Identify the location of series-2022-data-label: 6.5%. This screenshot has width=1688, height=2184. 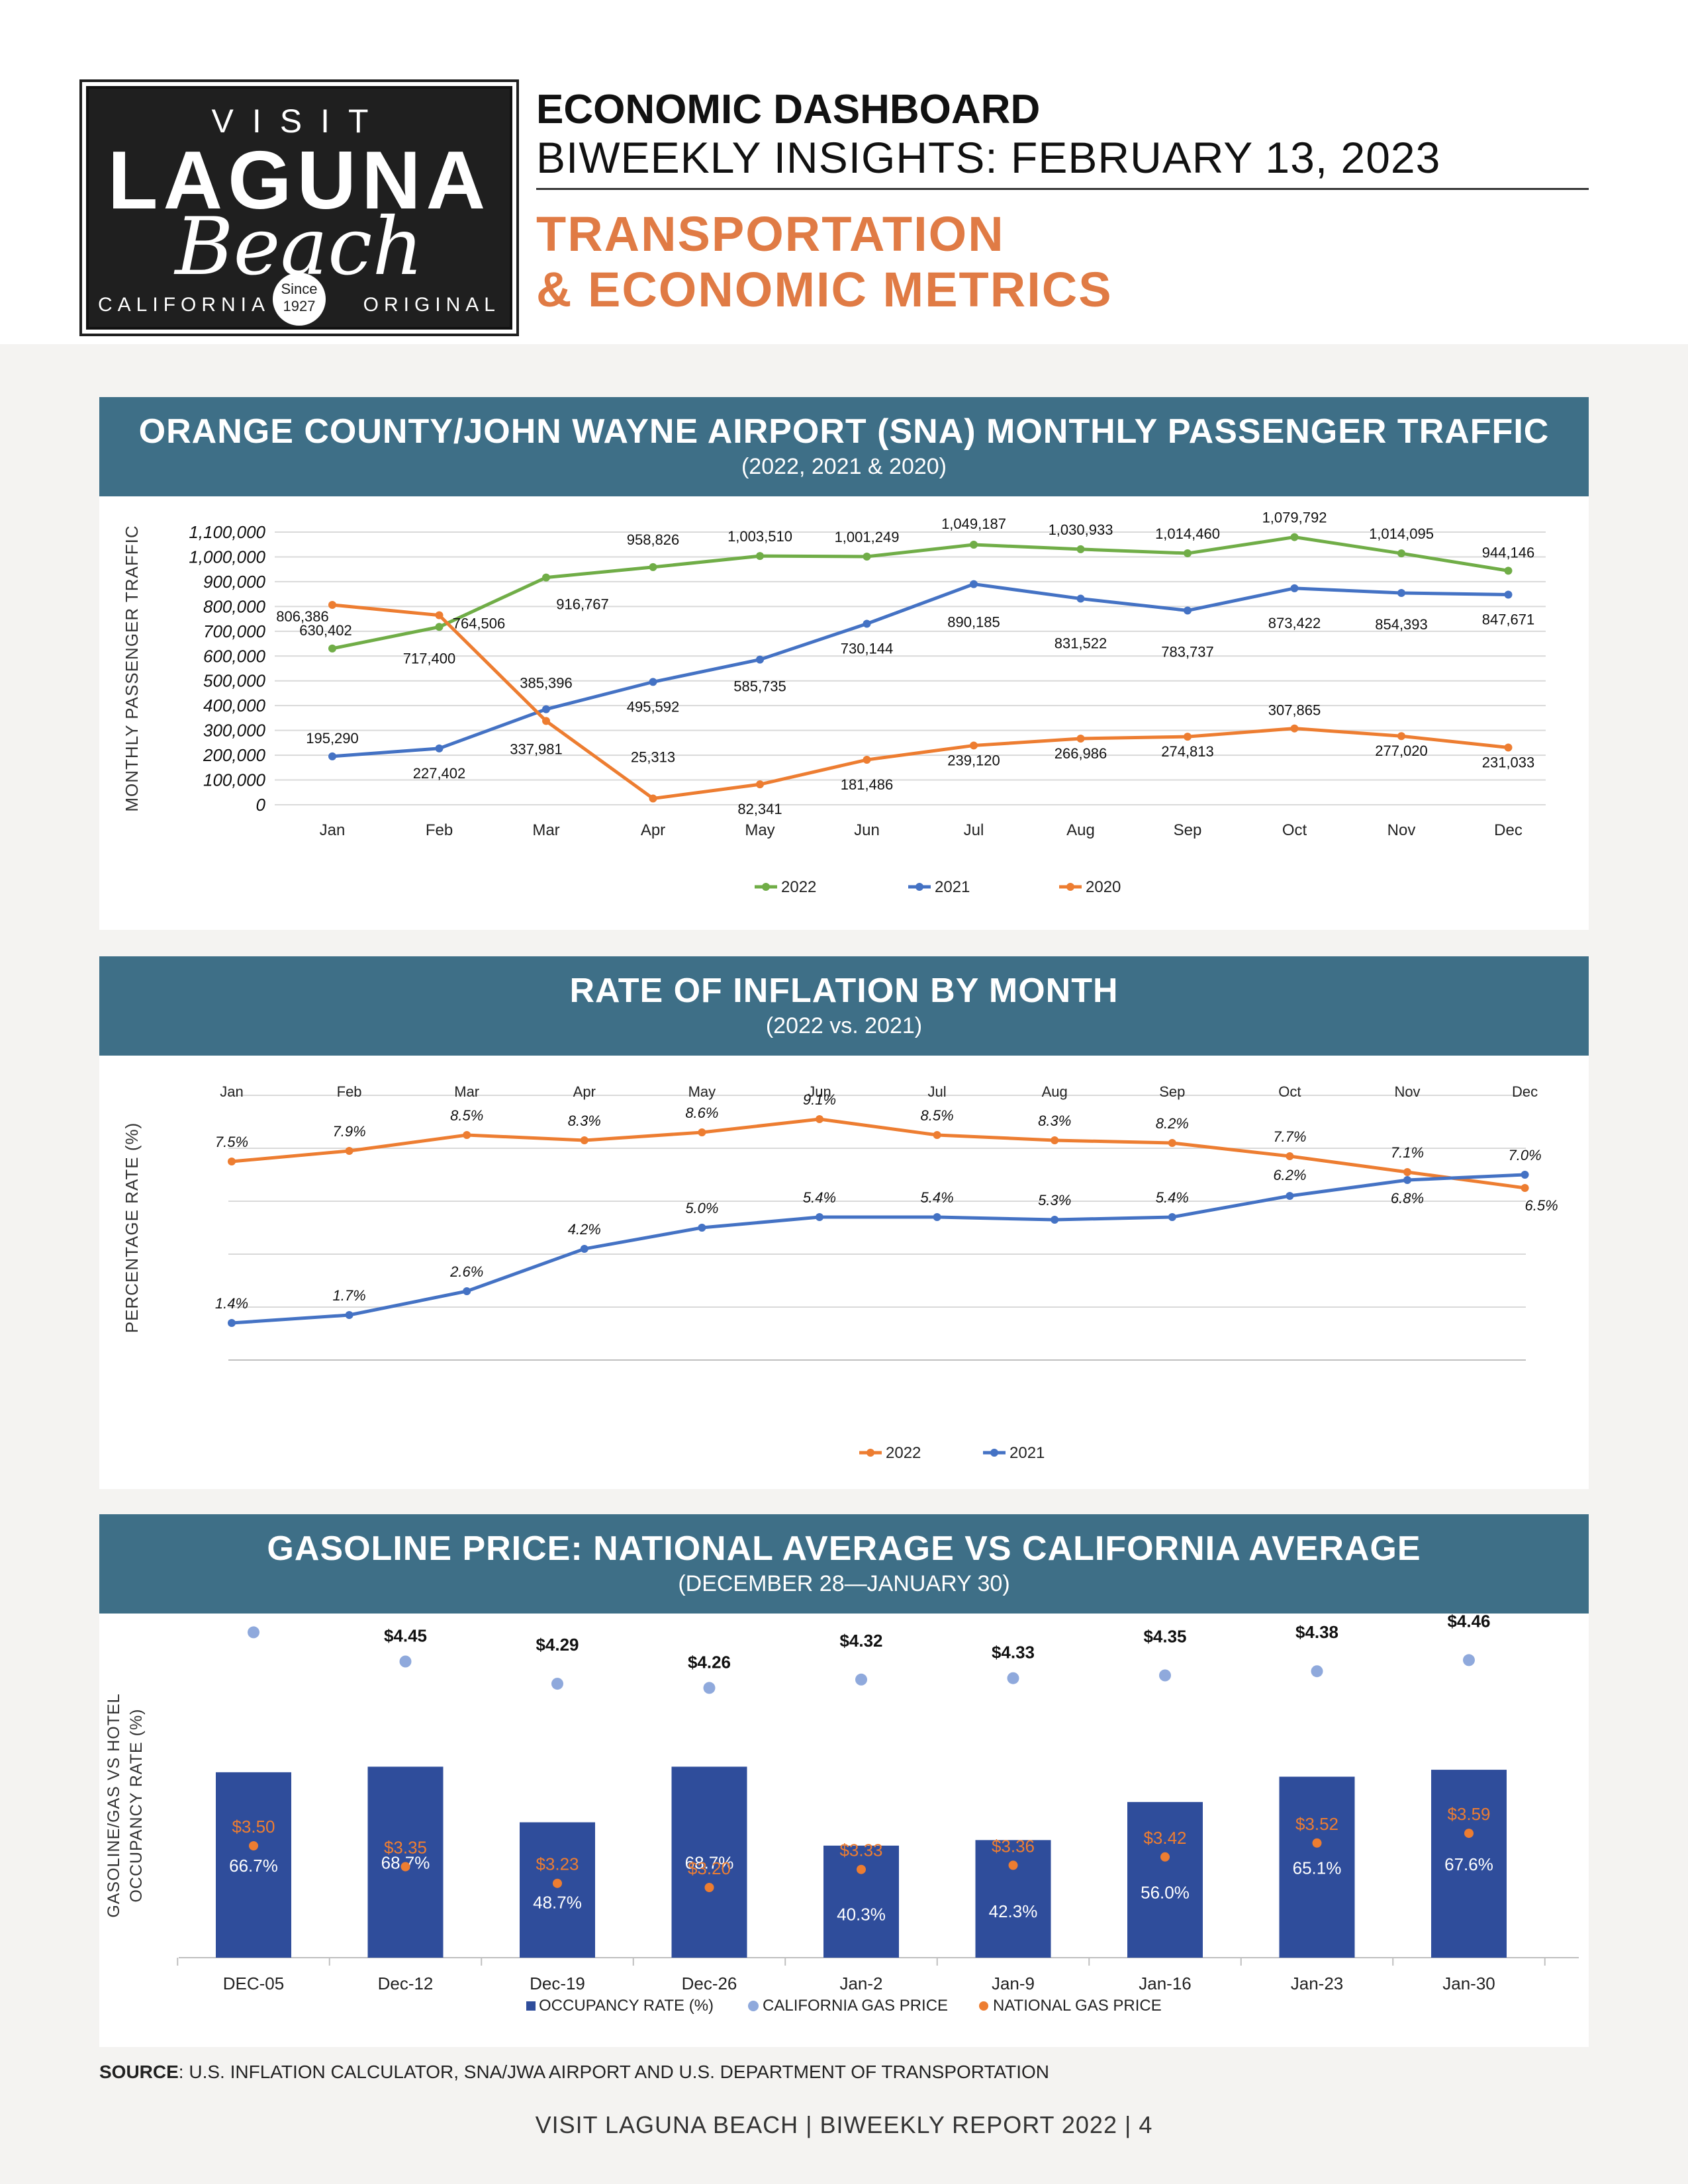
(1541, 1205).